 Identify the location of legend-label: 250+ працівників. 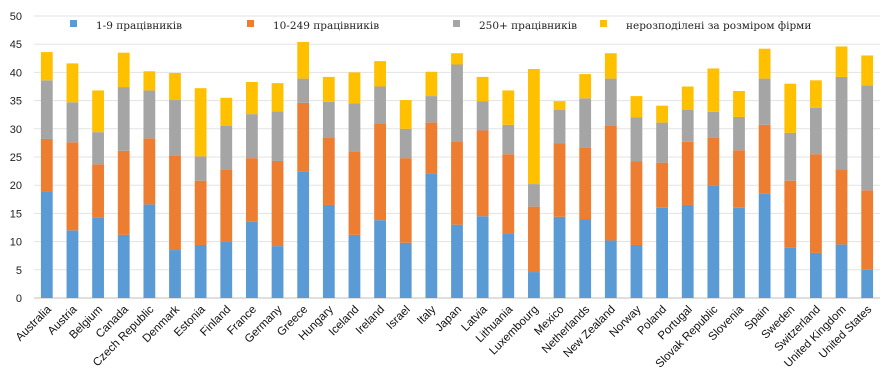
(528, 26).